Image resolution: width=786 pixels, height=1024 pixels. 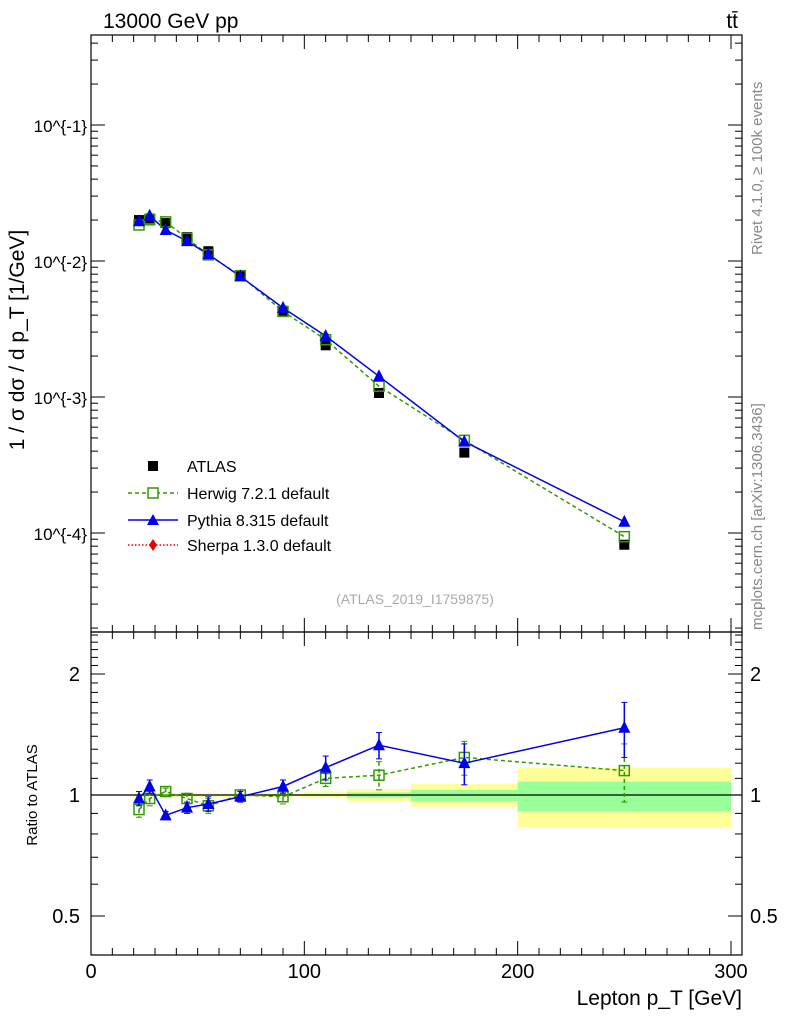 I want to click on x-tick-label: 100, so click(x=304, y=972).